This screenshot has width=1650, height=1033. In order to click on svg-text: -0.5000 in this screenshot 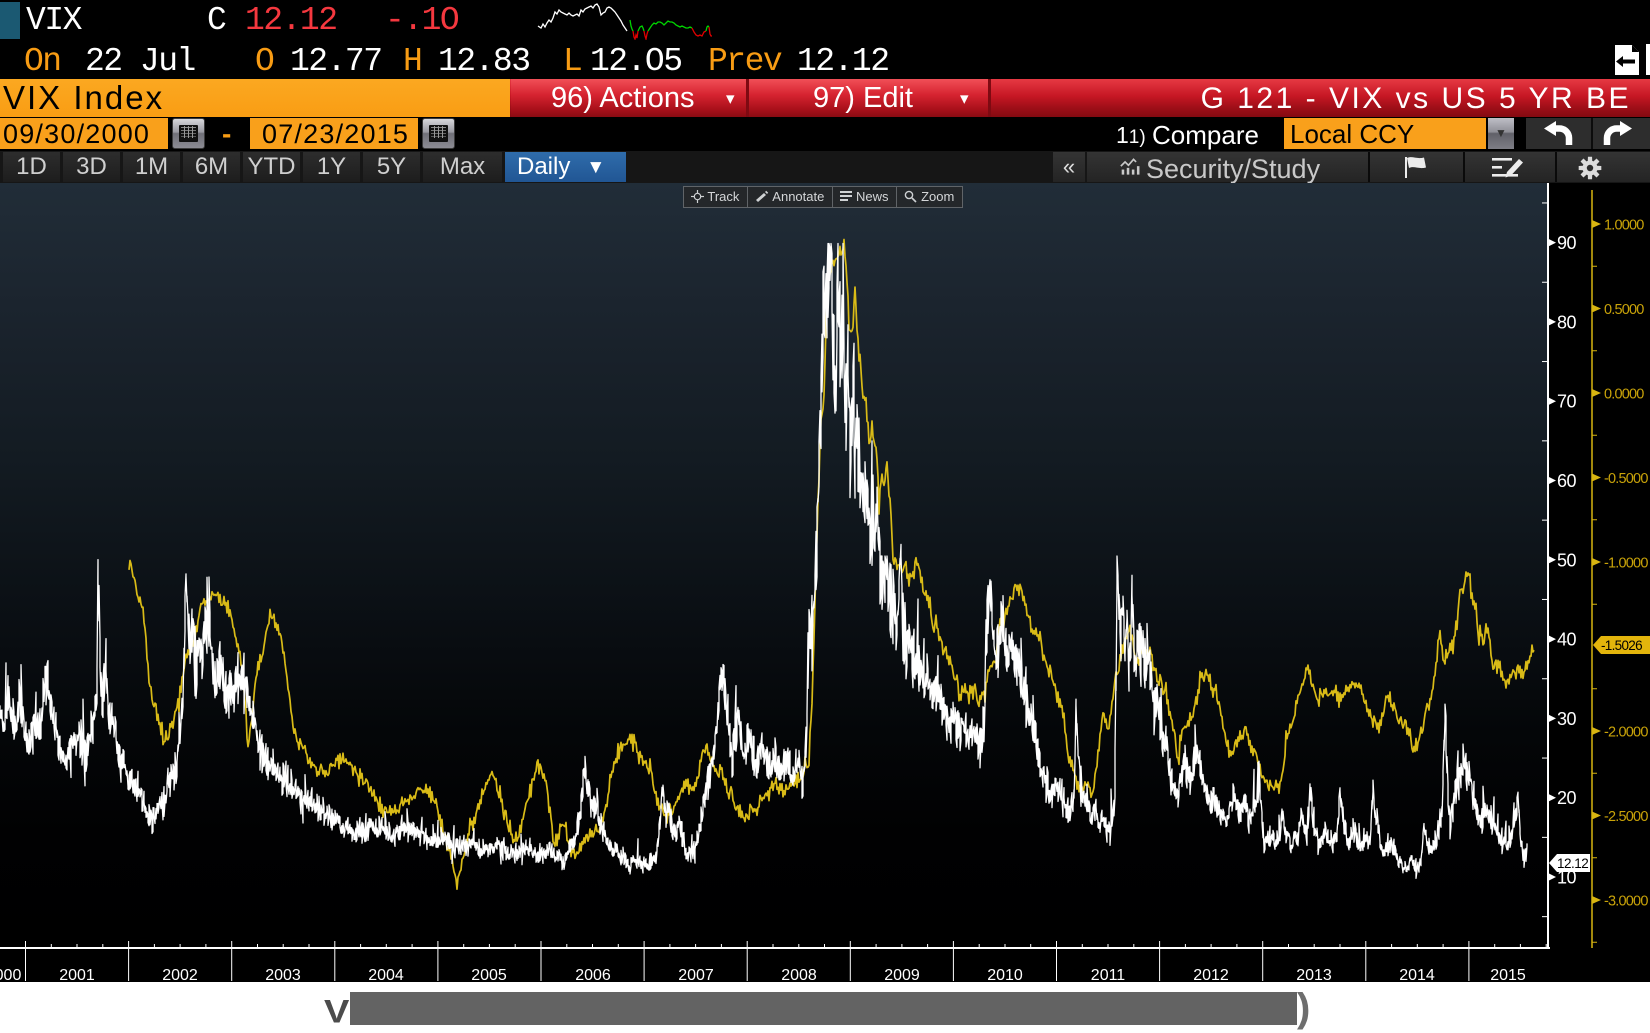, I will do `click(1626, 479)`.